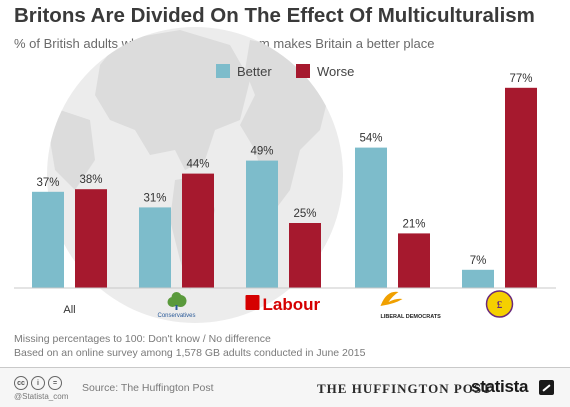  I want to click on statista-handle: @Statista_com, so click(41, 396).